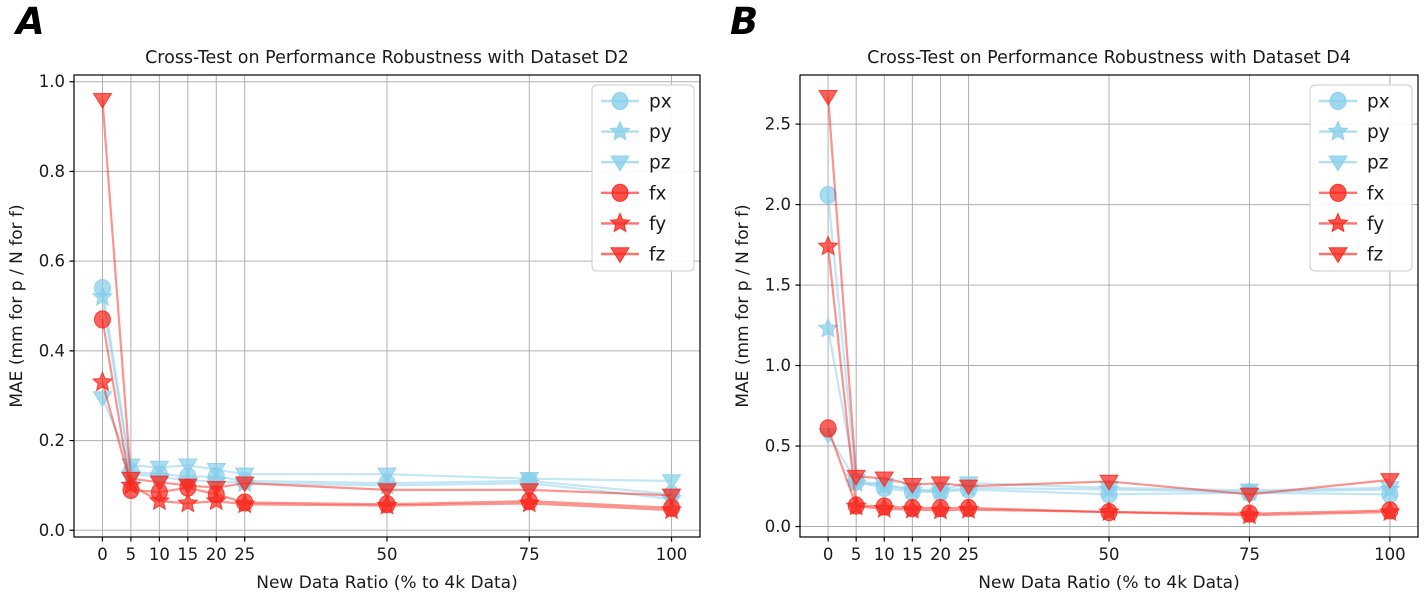 This screenshot has width=1428, height=601. I want to click on legend-entry-pz: pz, so click(635, 163).